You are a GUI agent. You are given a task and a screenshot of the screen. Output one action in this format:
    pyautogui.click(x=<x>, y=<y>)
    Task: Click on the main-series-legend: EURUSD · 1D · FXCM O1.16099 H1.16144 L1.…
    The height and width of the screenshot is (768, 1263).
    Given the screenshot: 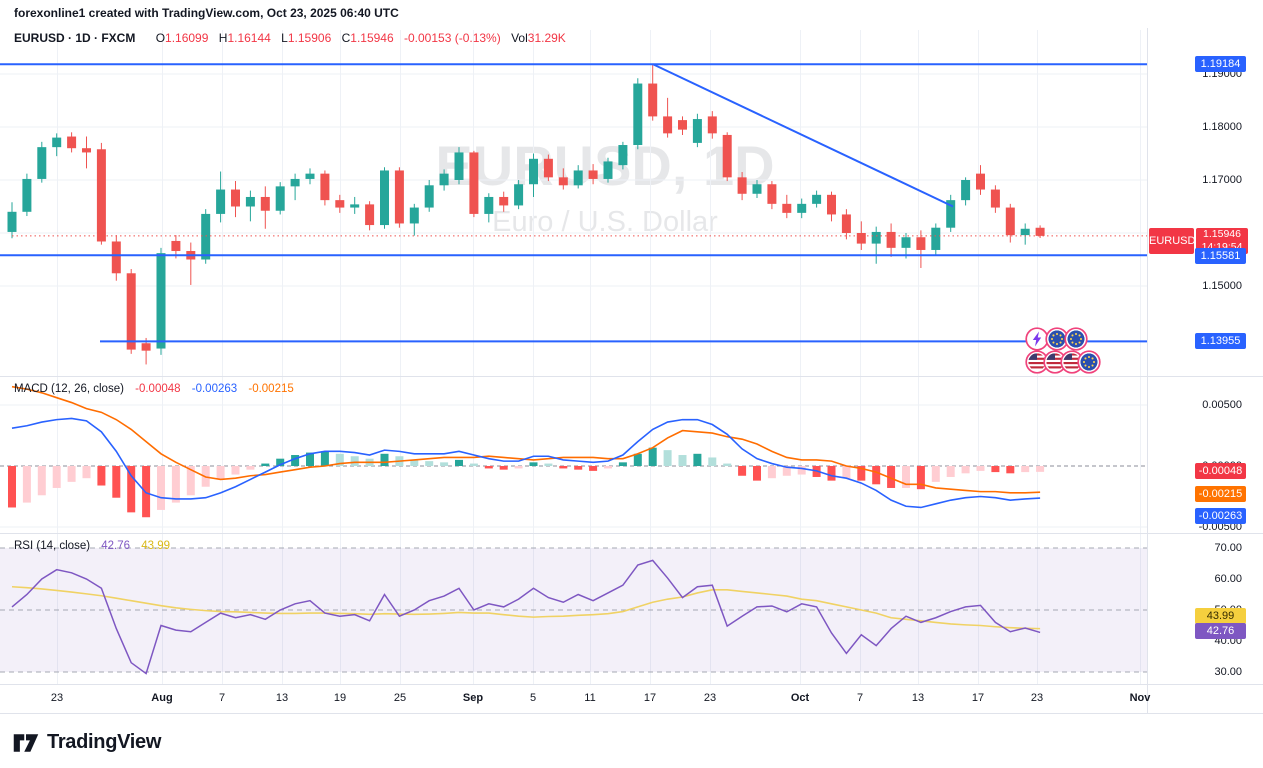 What is the action you would take?
    pyautogui.click(x=290, y=38)
    